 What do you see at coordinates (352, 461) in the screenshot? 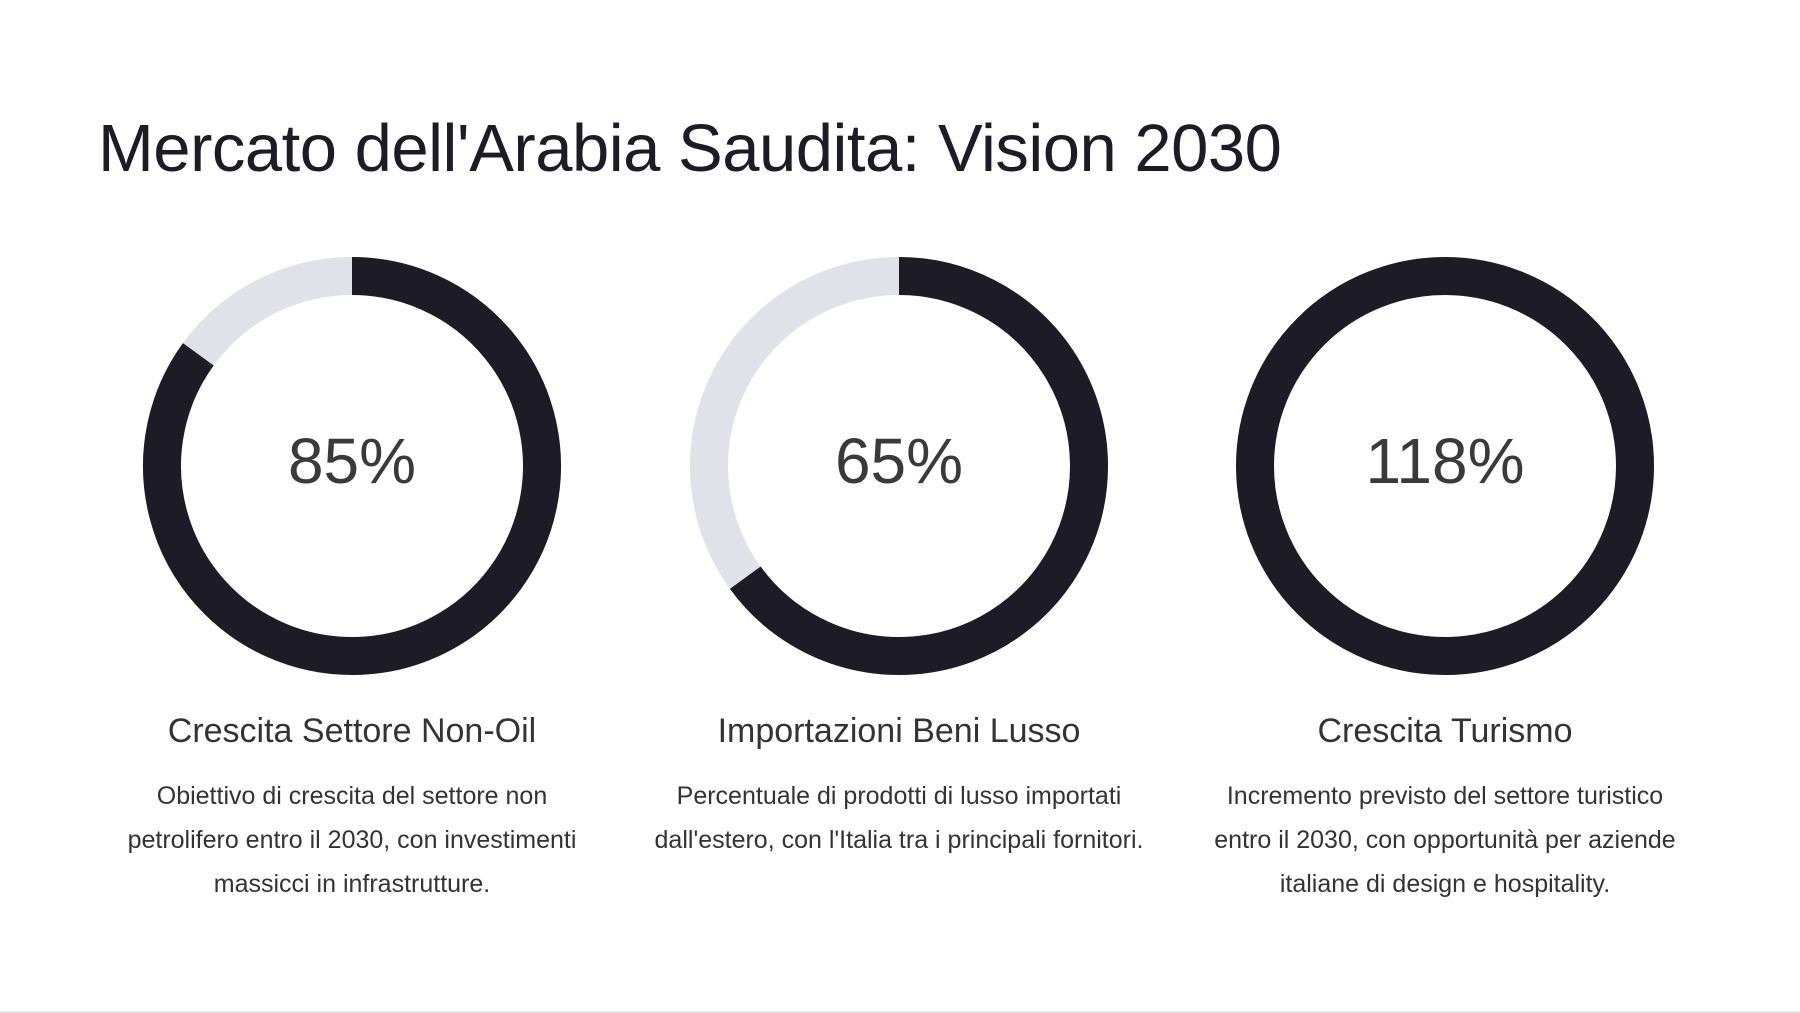
I see `value-label: 85%` at bounding box center [352, 461].